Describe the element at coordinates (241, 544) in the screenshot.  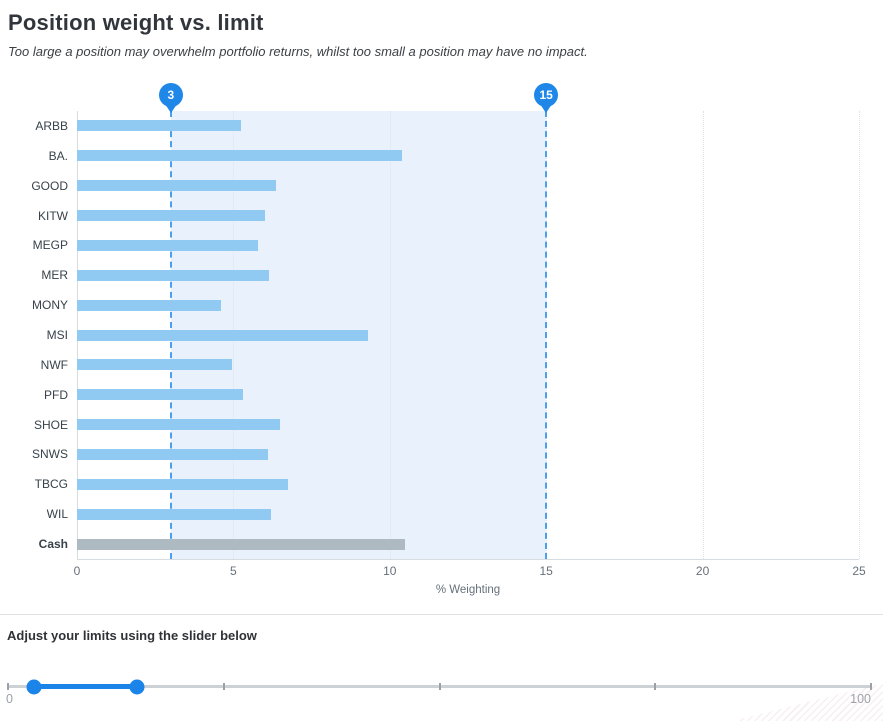
I see `bar-cash` at that location.